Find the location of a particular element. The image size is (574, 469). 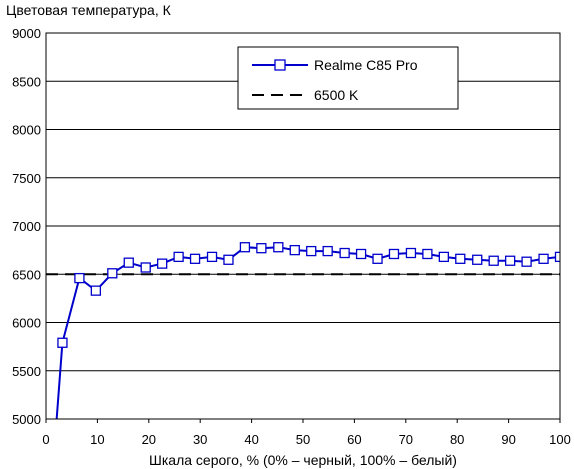

y-tick-label: 7000 is located at coordinates (26, 226).